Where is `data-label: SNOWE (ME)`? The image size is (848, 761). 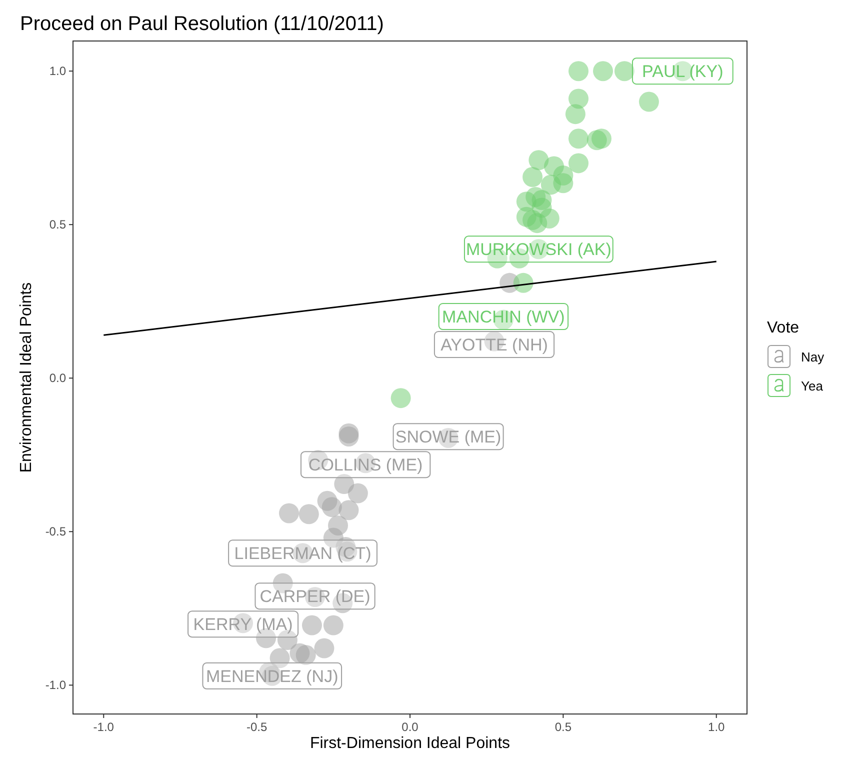
data-label: SNOWE (ME) is located at coordinates (448, 437).